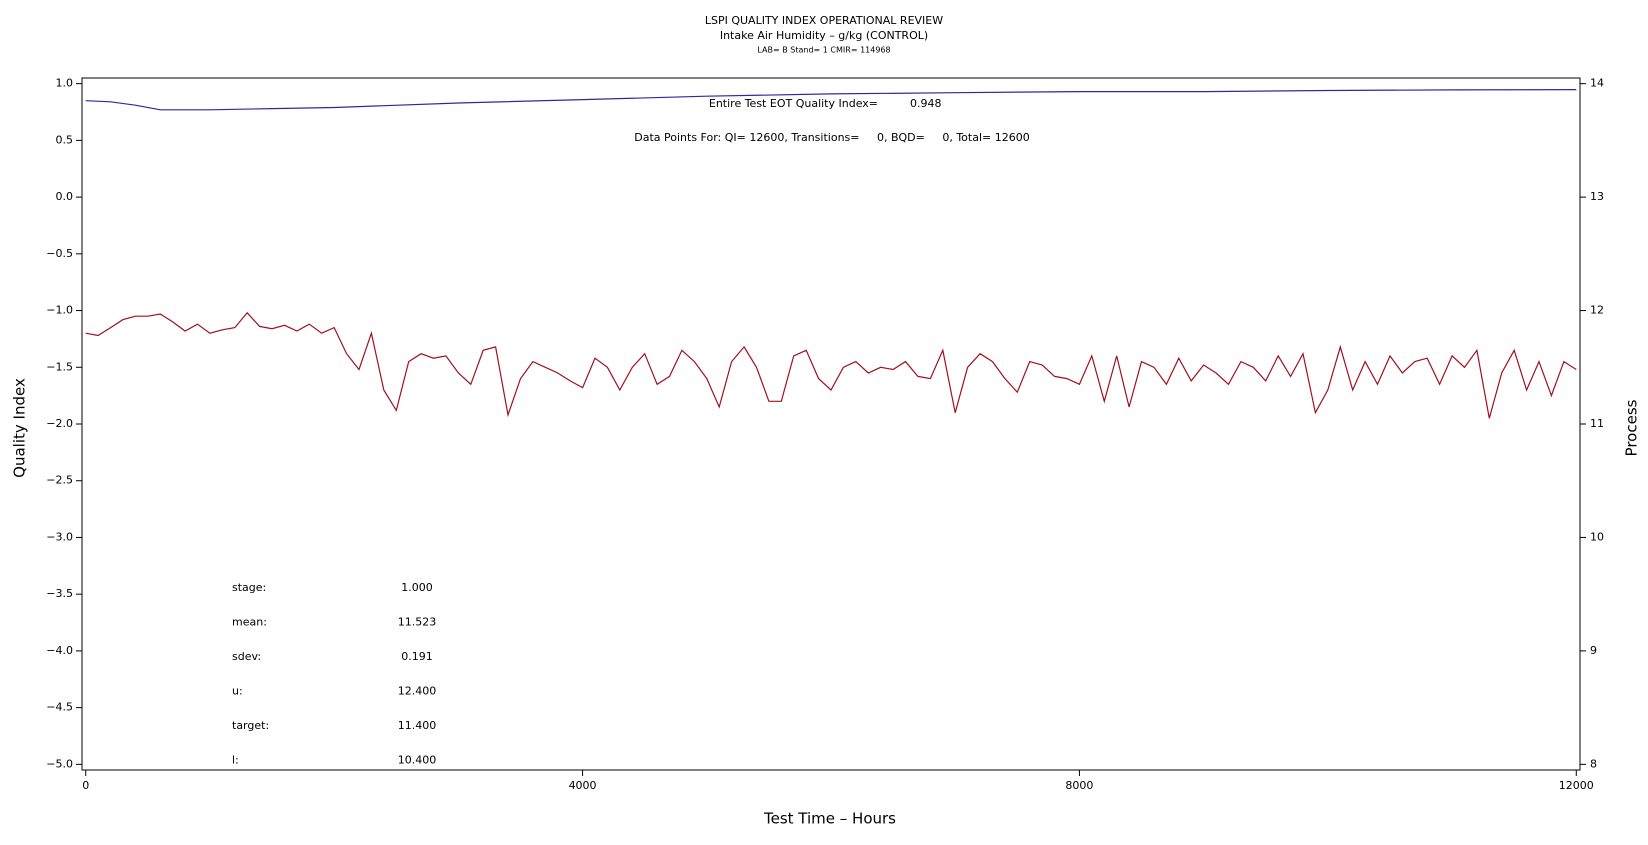 This screenshot has height=845, width=1648. What do you see at coordinates (829, 819) in the screenshot?
I see `x-axis-label: Test Time – Hours` at bounding box center [829, 819].